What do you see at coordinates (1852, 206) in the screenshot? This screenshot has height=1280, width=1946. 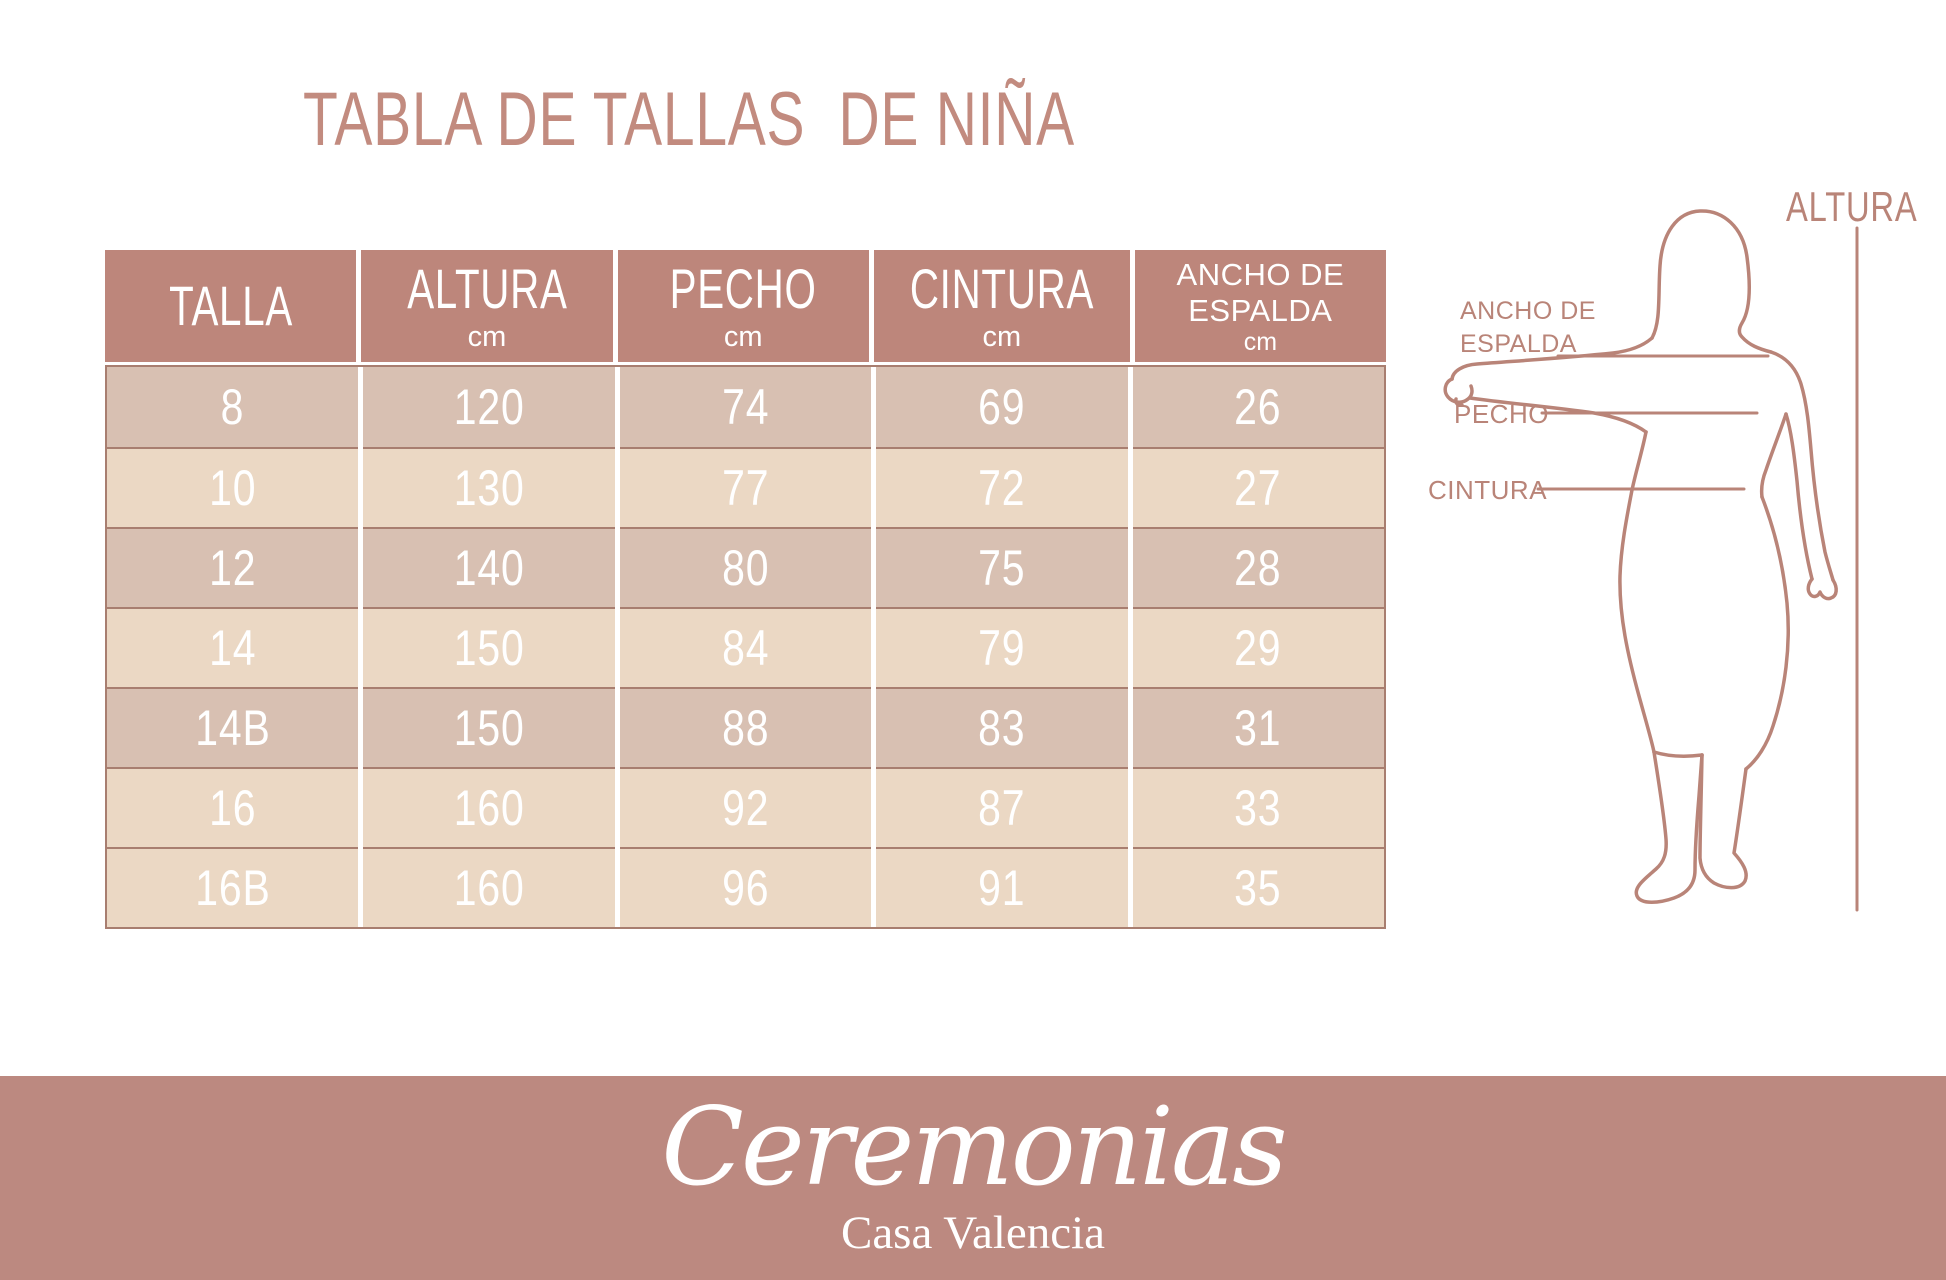 I see `altura-label: ALTURA` at bounding box center [1852, 206].